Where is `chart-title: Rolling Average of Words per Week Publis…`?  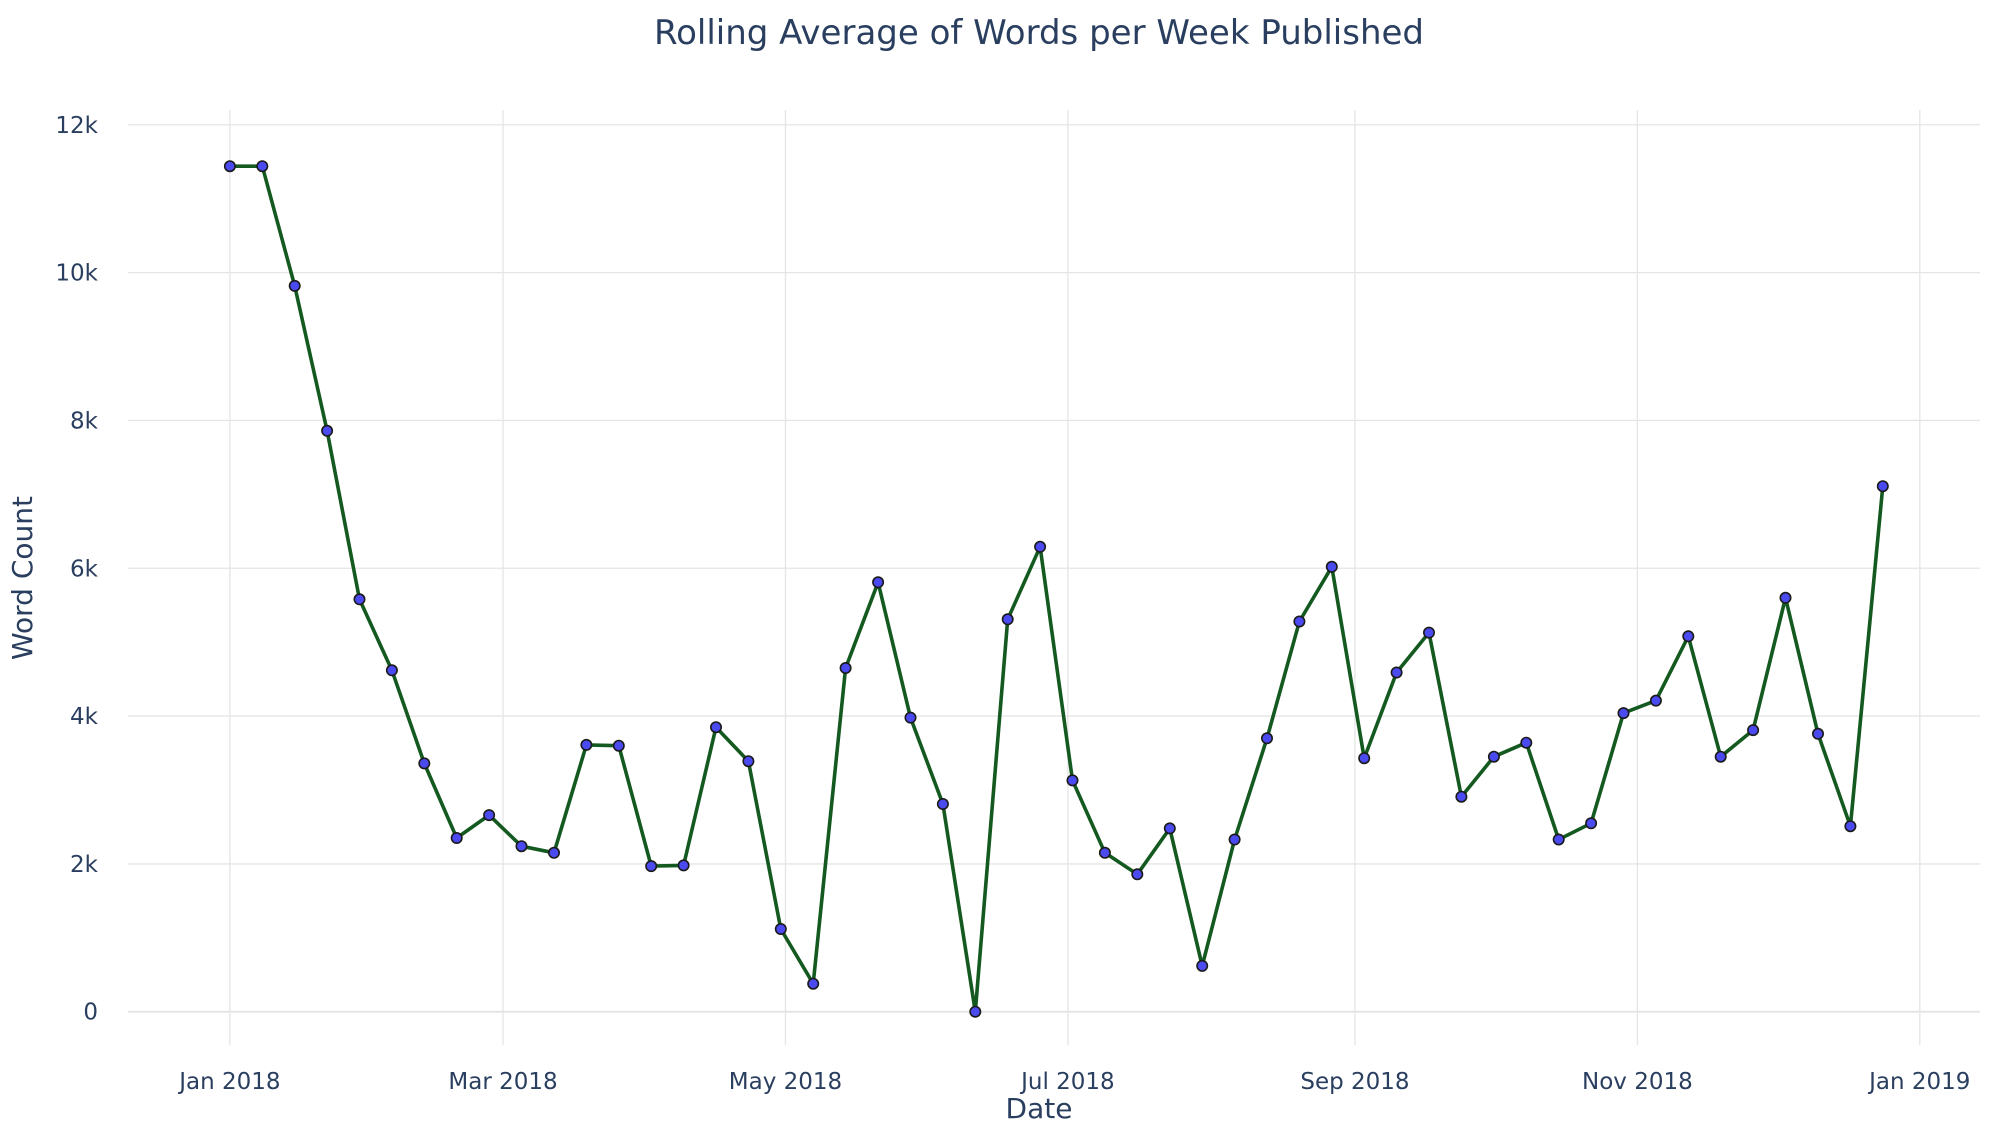
chart-title: Rolling Average of Words per Week Publis… is located at coordinates (1039, 33).